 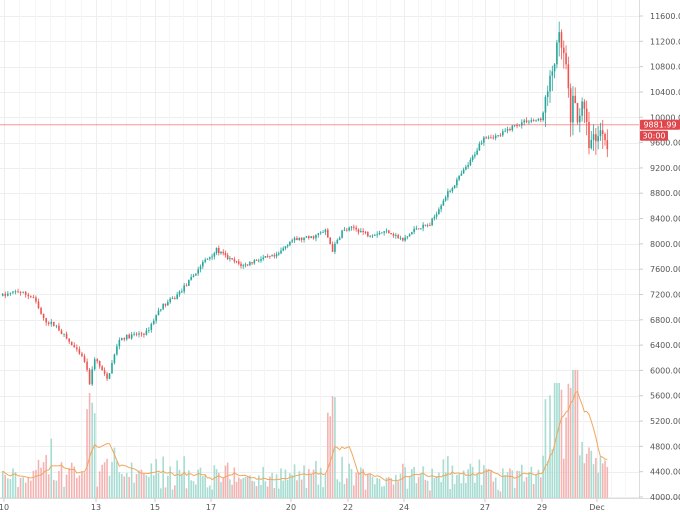 I want to click on y-tick-label: 6000.00, so click(x=665, y=370).